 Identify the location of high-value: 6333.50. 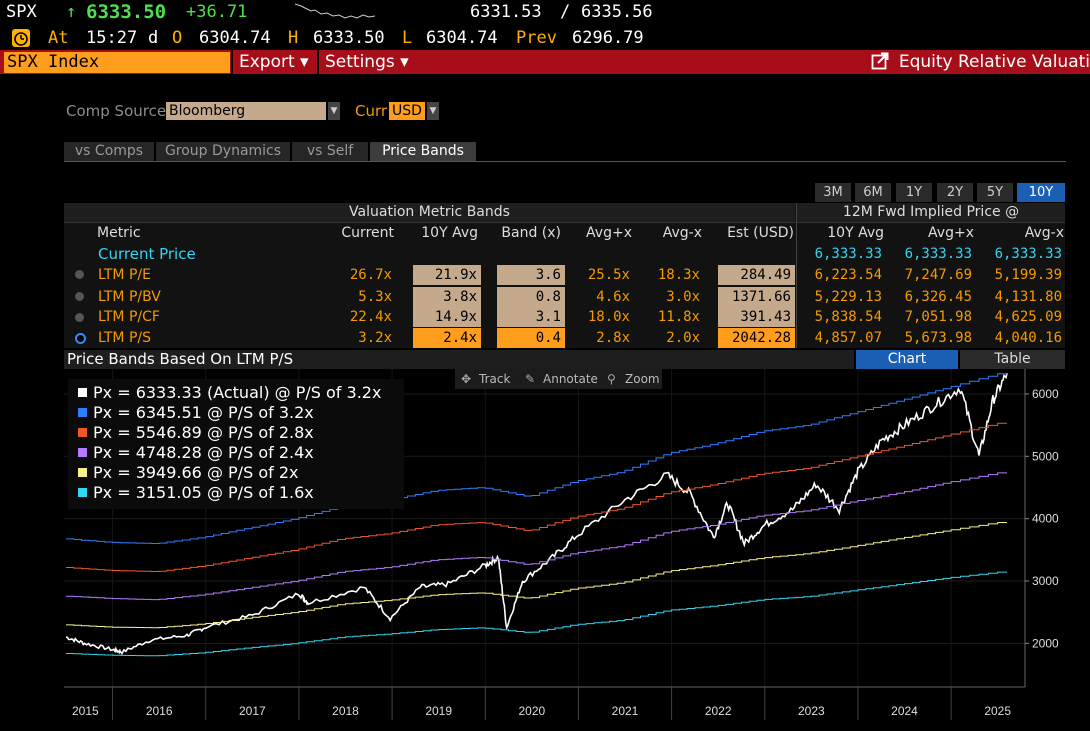
(349, 38).